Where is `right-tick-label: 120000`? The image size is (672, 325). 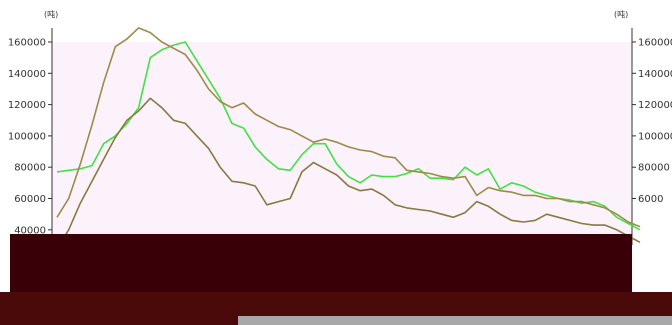
right-tick-label: 120000 is located at coordinates (655, 105).